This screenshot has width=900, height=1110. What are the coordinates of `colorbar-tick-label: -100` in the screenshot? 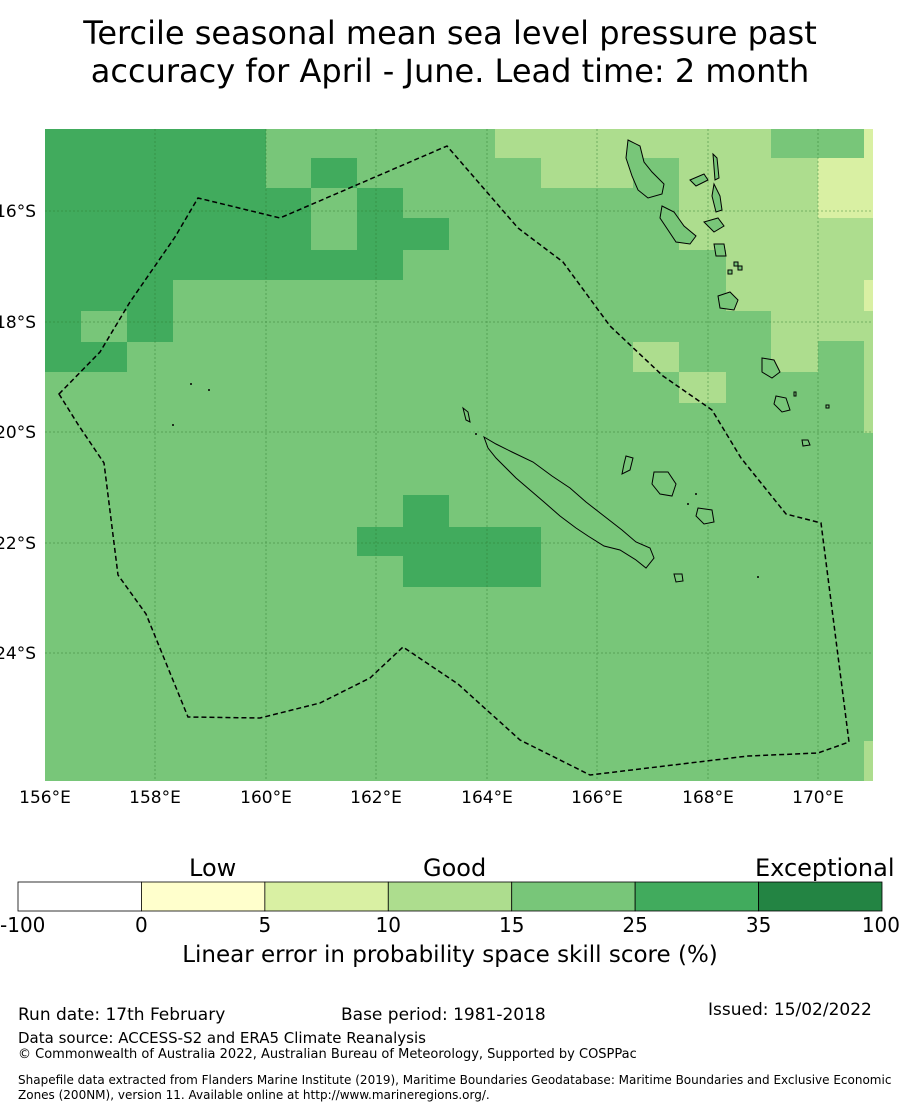 It's located at (22, 925).